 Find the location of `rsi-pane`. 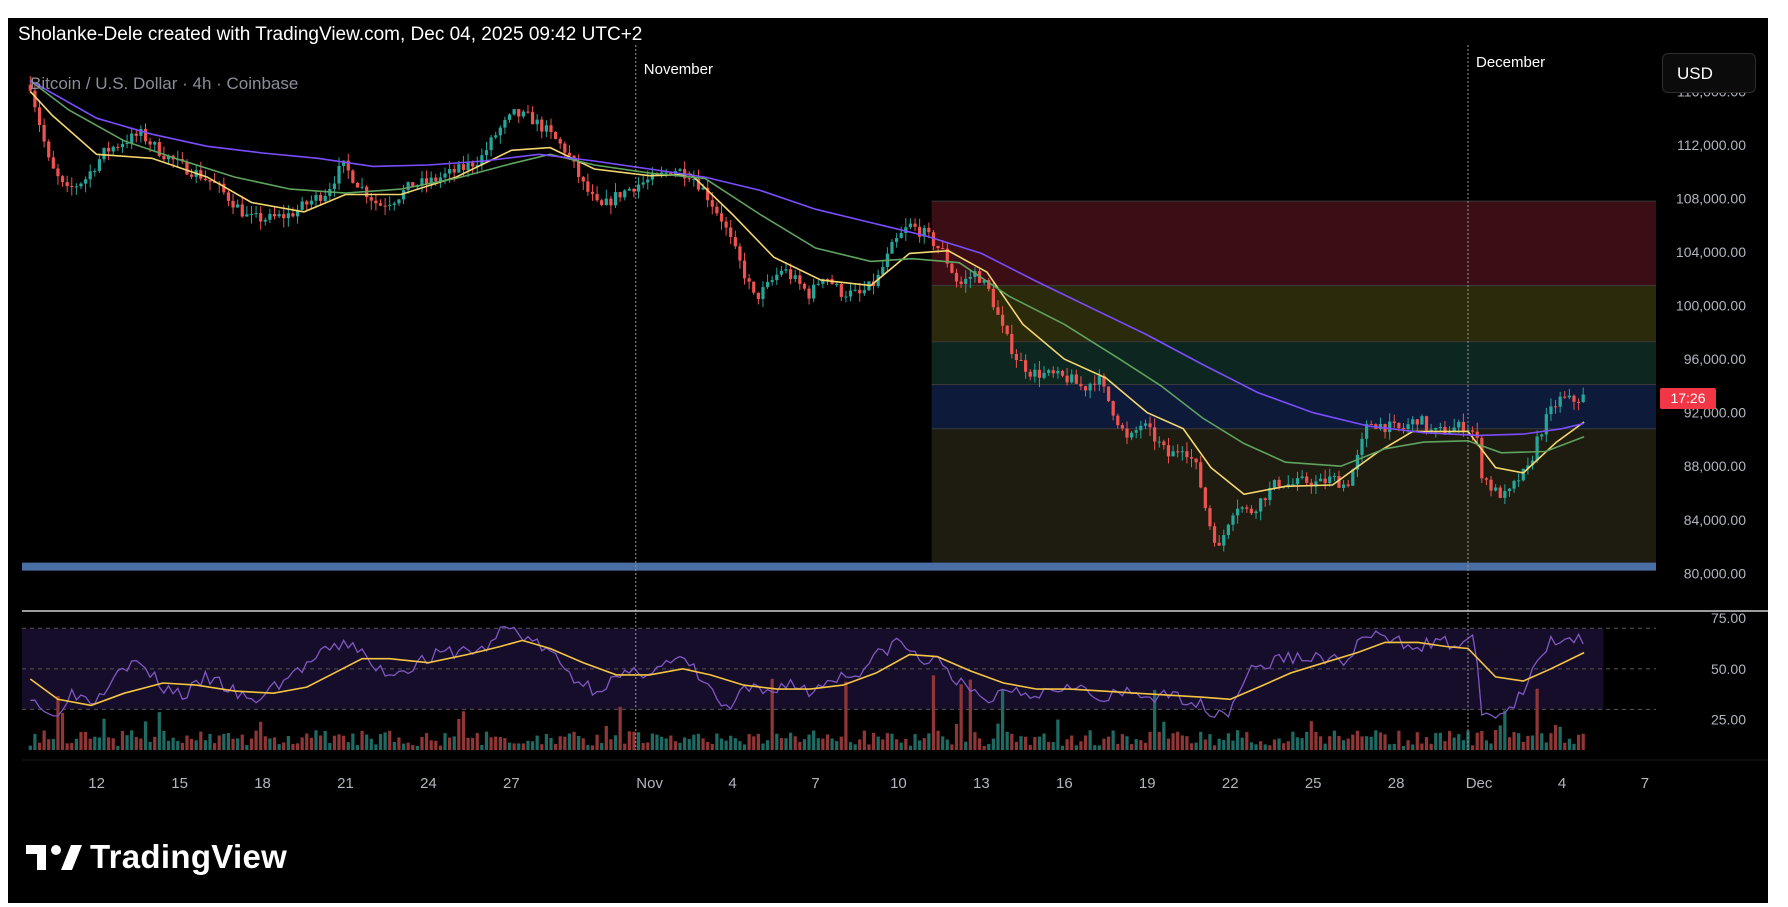

rsi-pane is located at coordinates (839, 688).